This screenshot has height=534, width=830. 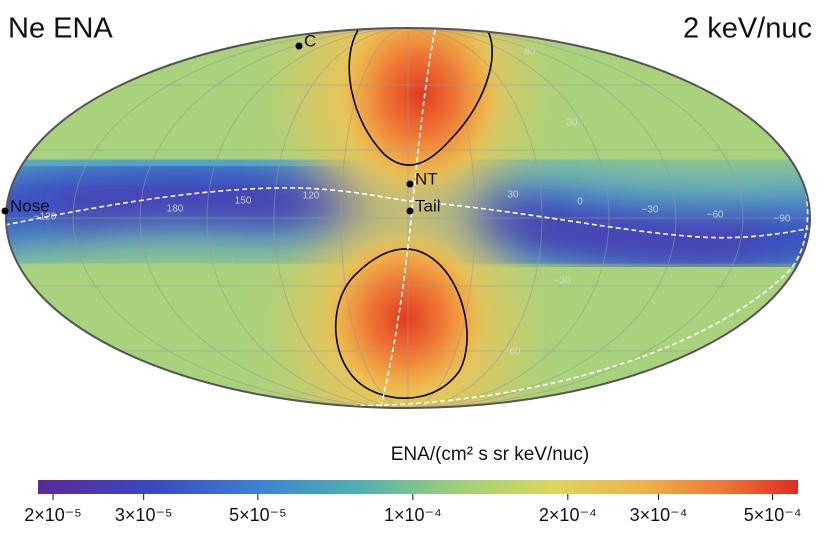 What do you see at coordinates (310, 40) in the screenshot?
I see `point-label: C` at bounding box center [310, 40].